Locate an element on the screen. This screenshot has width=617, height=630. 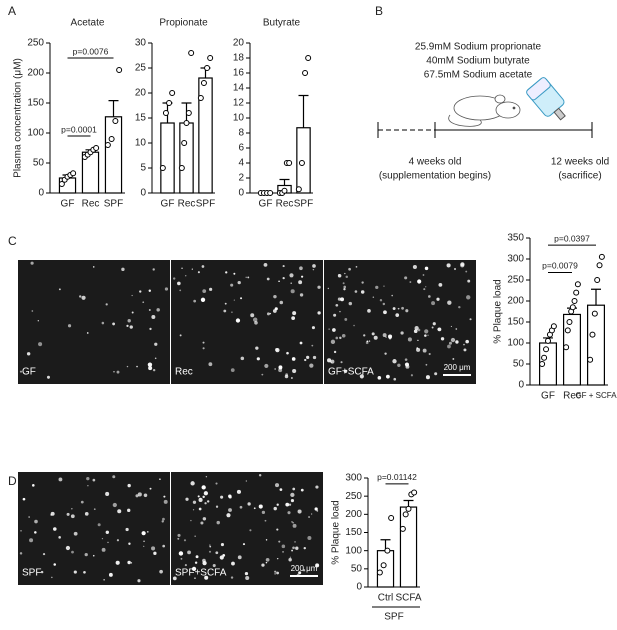
x-tick-label: SPF is located at coordinates (303, 204).